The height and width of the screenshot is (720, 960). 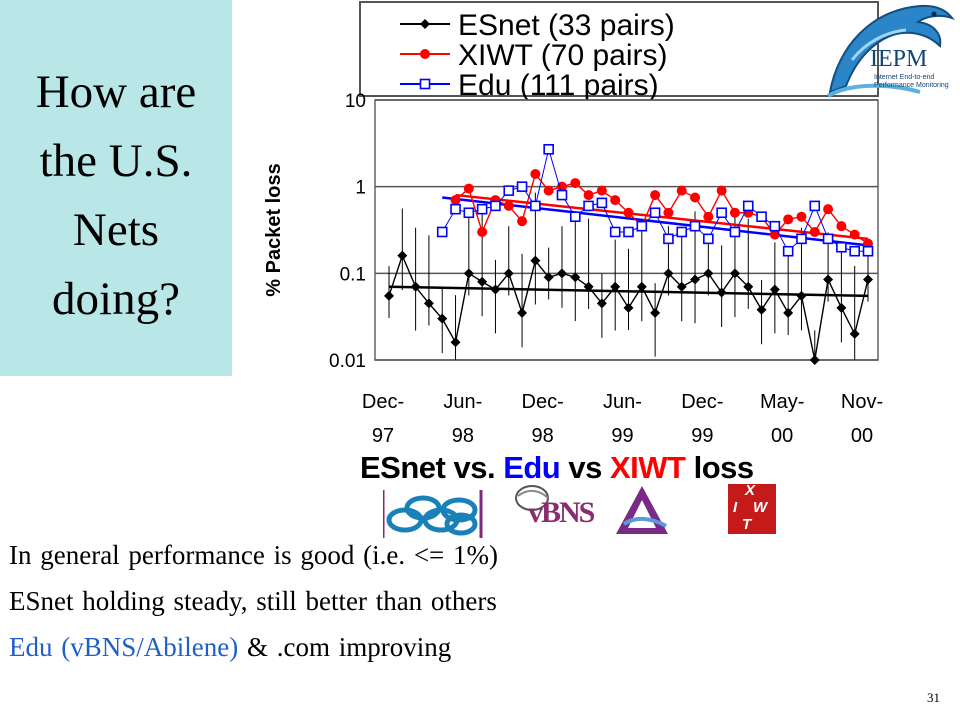 I want to click on vbns-logo-text: vBNS, so click(x=561, y=512).